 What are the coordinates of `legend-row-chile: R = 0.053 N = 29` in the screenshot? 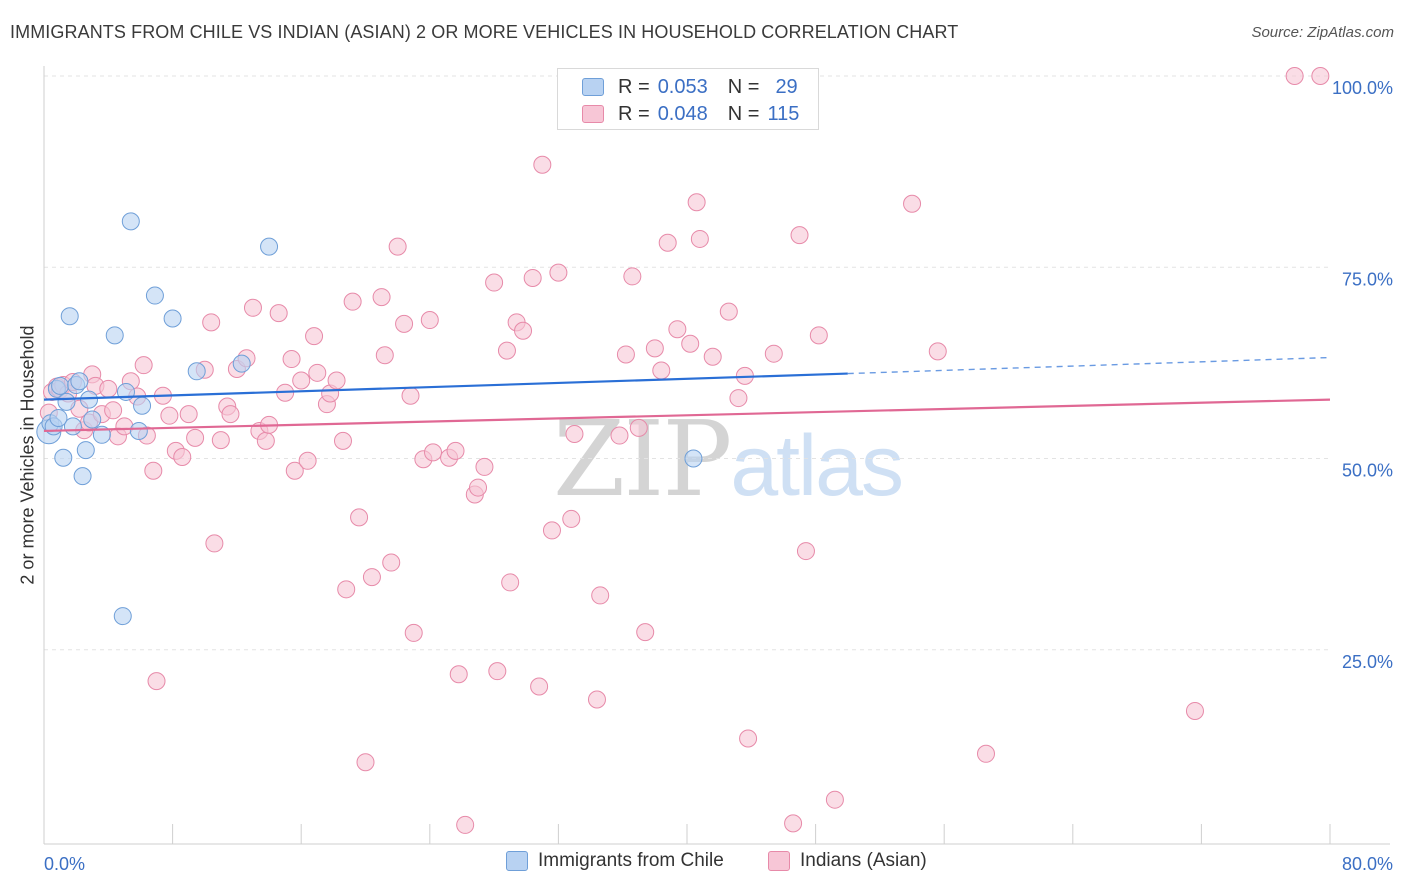 It's located at (690, 87).